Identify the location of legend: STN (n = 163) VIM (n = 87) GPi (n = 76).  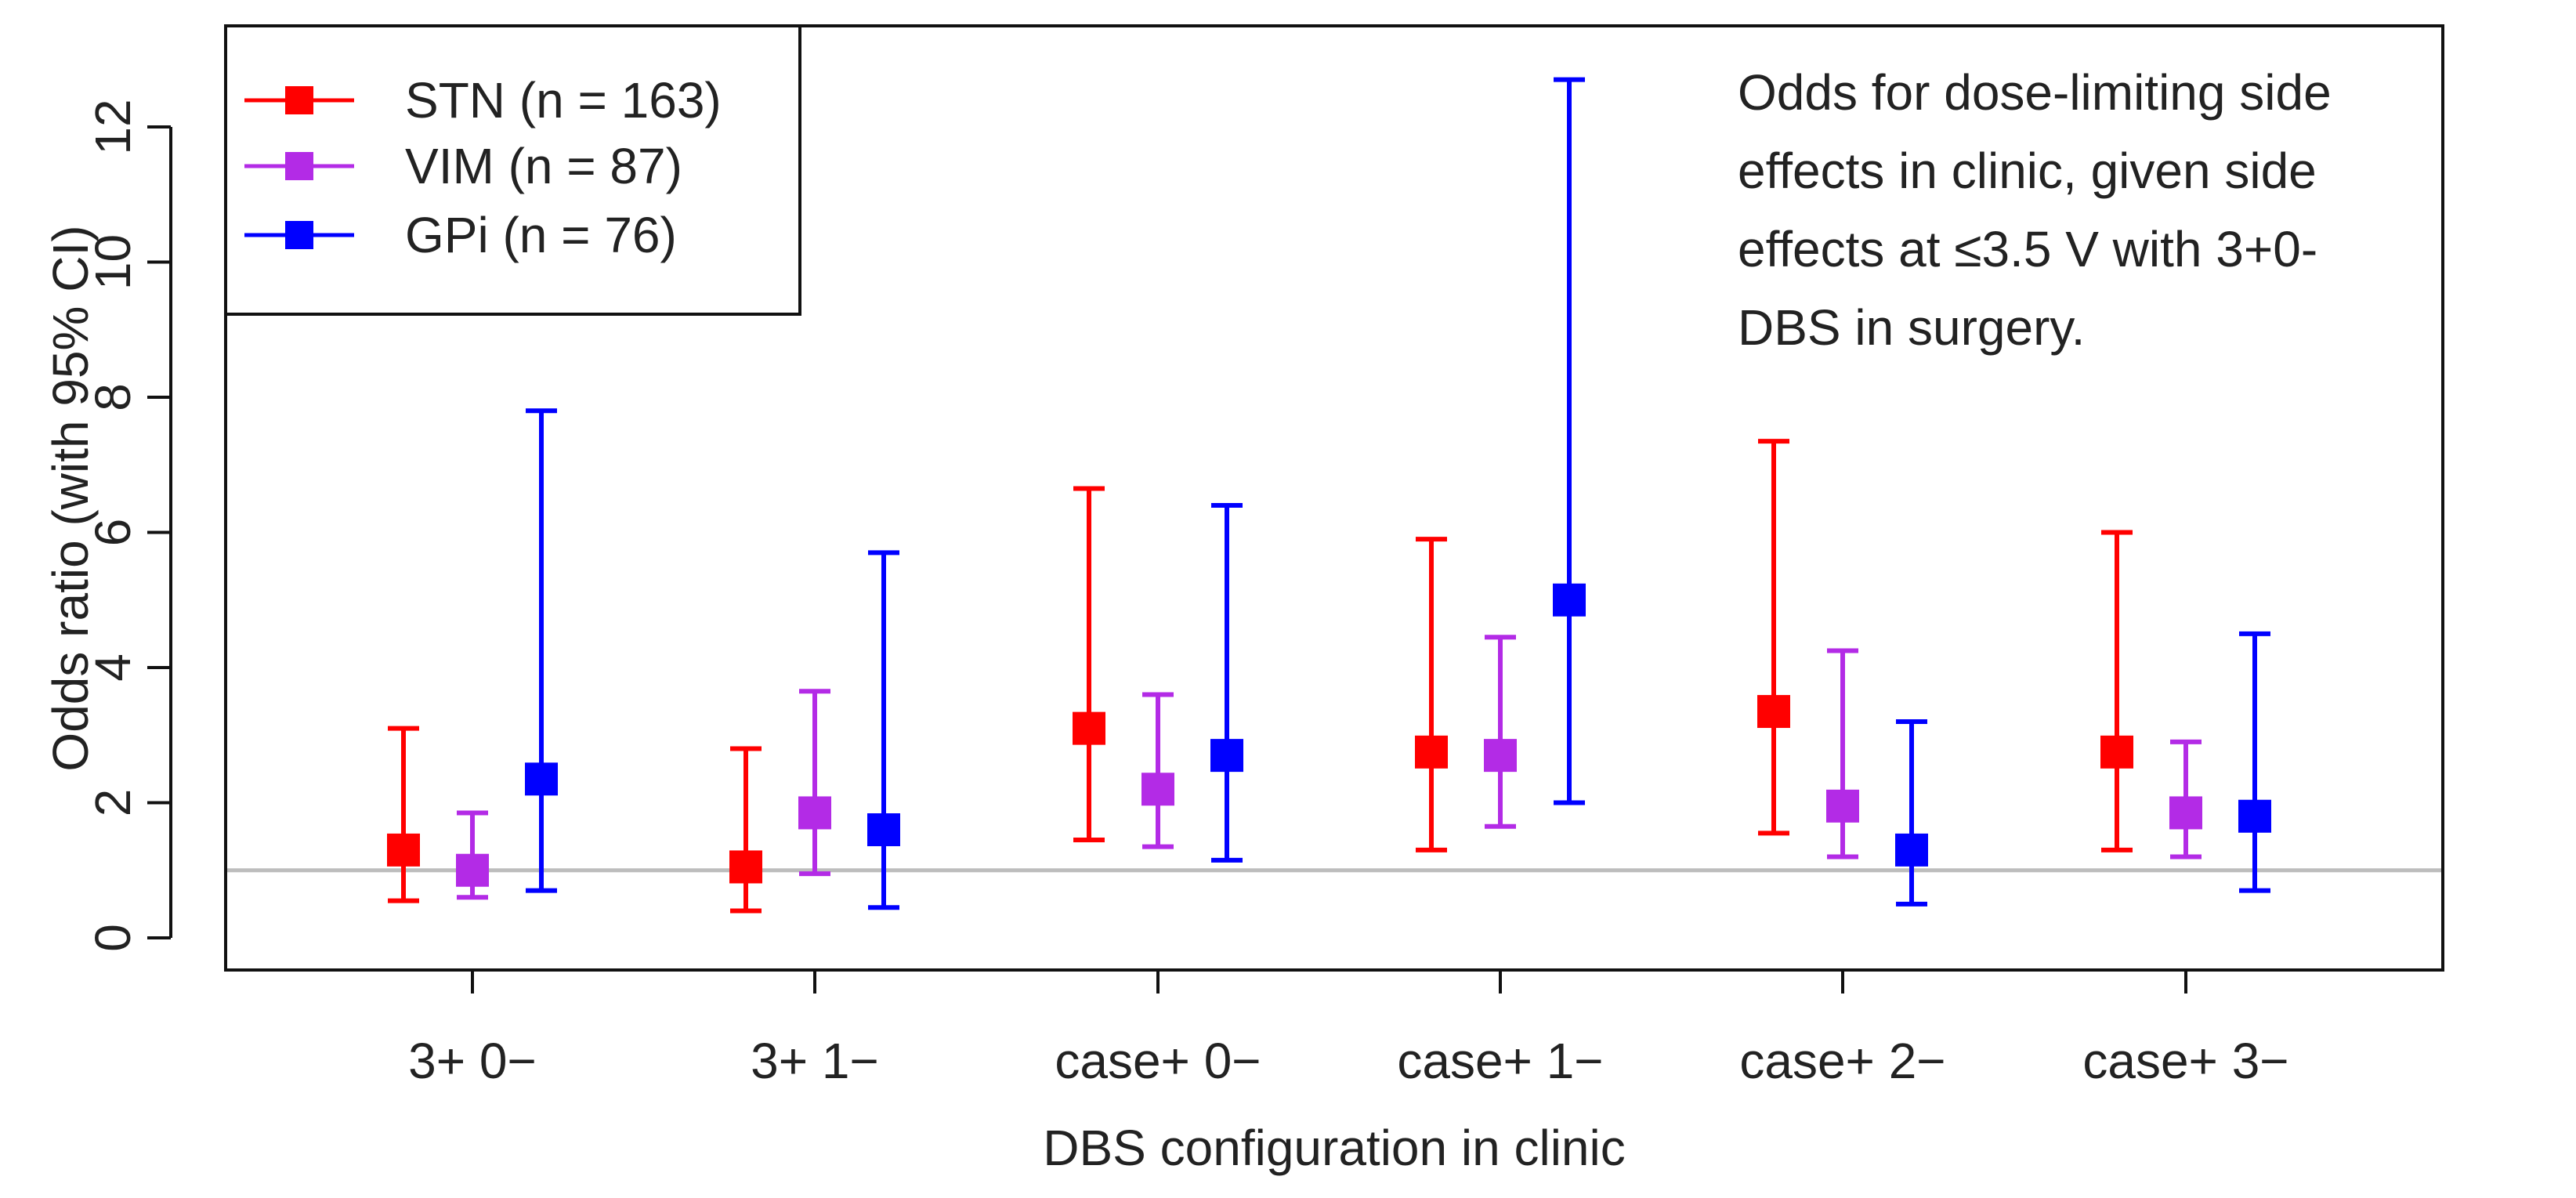
(513, 170).